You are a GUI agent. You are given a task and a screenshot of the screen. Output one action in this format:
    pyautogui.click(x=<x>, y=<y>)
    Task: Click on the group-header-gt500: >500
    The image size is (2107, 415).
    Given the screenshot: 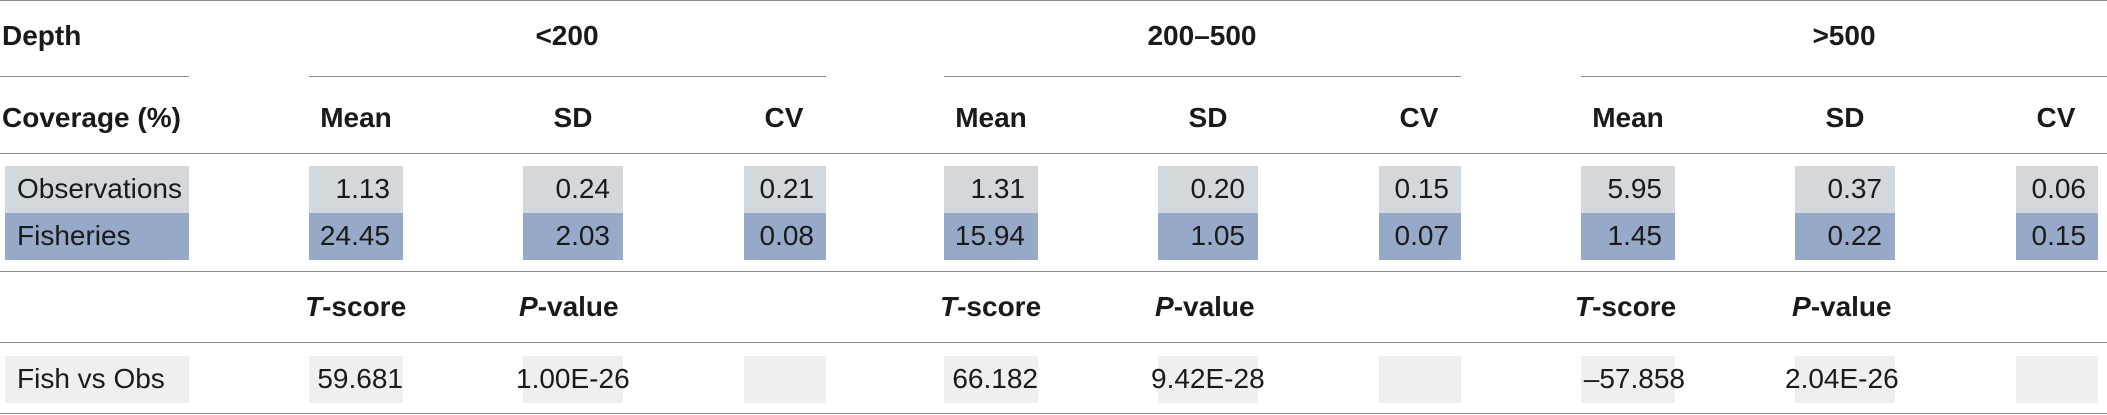 What is the action you would take?
    pyautogui.click(x=1844, y=35)
    